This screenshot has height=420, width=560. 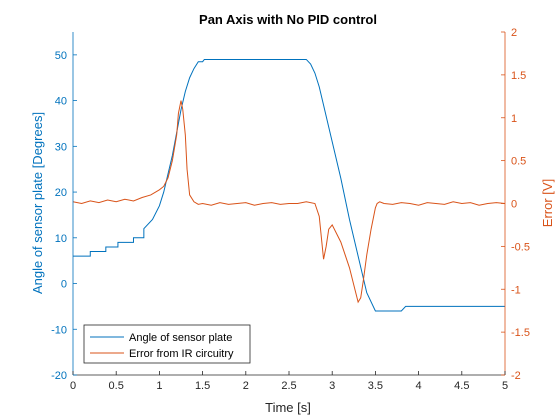 I want to click on y-right-tick-label: -2, so click(x=516, y=376).